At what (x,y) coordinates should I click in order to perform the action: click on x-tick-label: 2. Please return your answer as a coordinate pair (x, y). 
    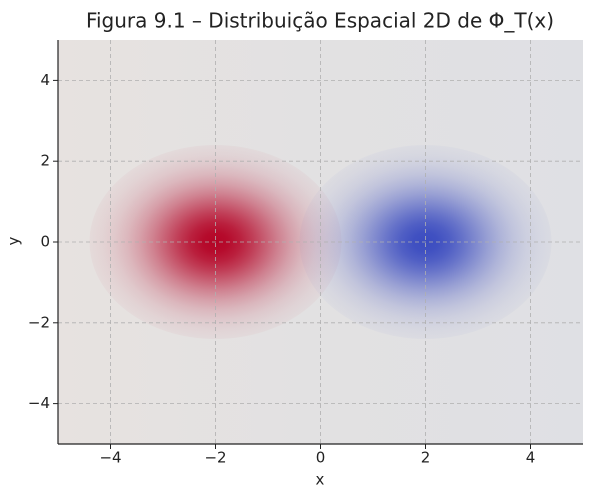
    Looking at the image, I should click on (426, 458).